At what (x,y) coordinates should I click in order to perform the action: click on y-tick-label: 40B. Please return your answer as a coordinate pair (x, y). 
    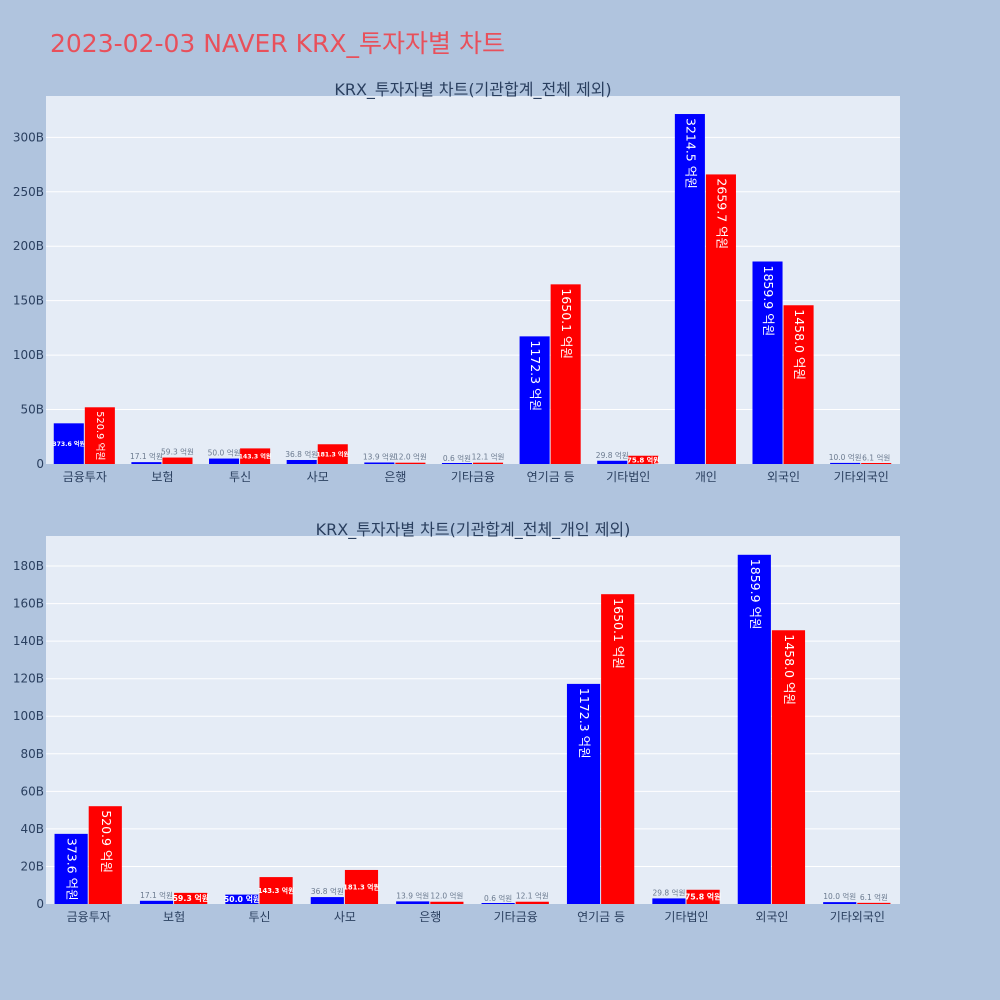
    Looking at the image, I should click on (32, 829).